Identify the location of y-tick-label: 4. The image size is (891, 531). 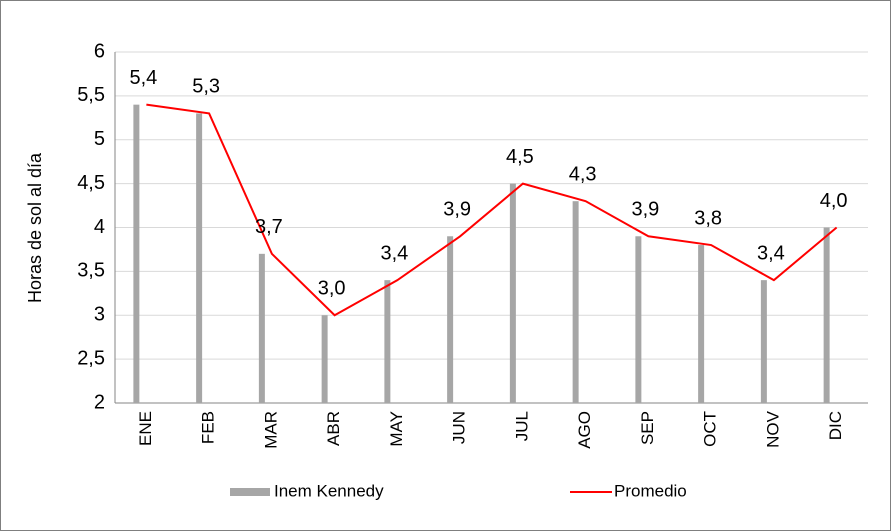
(99, 227).